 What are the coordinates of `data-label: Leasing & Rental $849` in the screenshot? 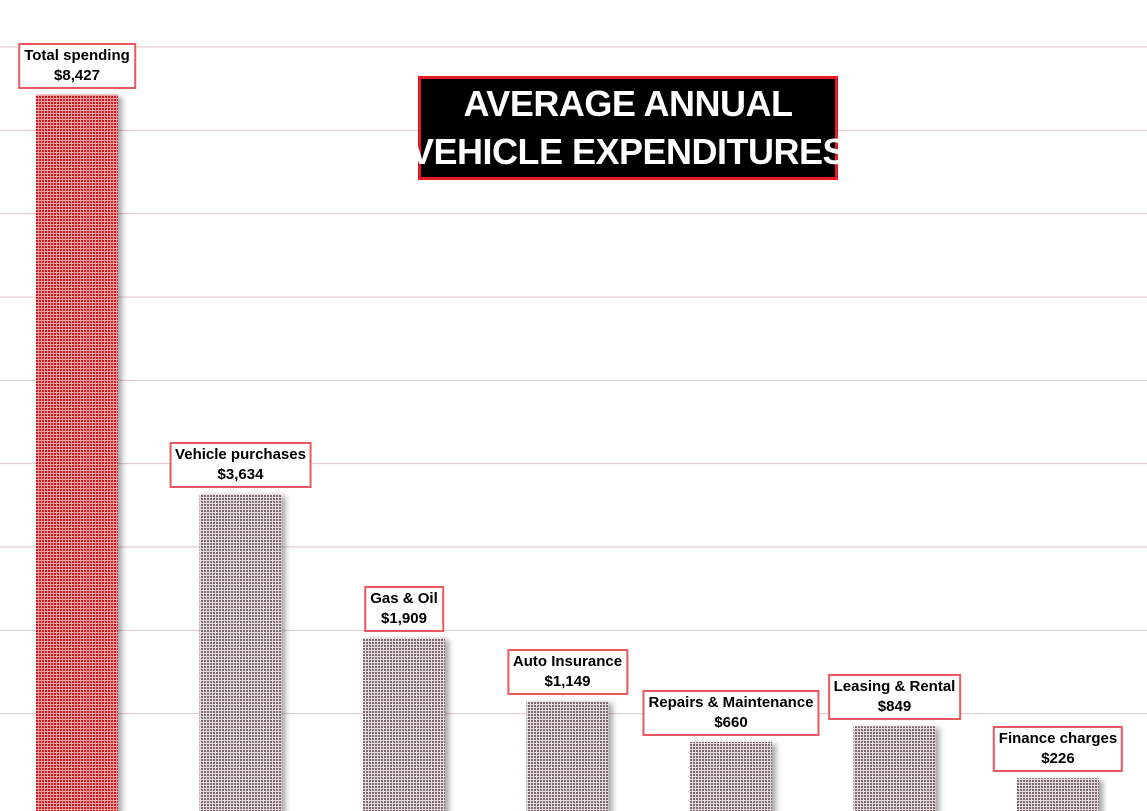 It's located at (894, 697).